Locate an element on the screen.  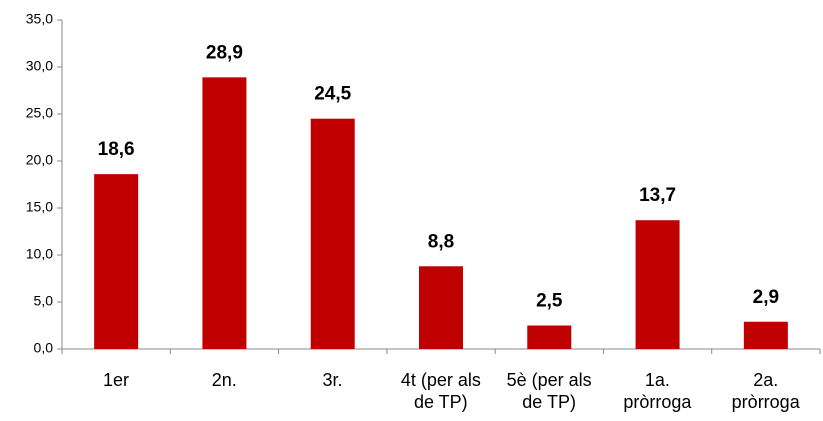
x-tick-label: 1a. pròrroga is located at coordinates (657, 391).